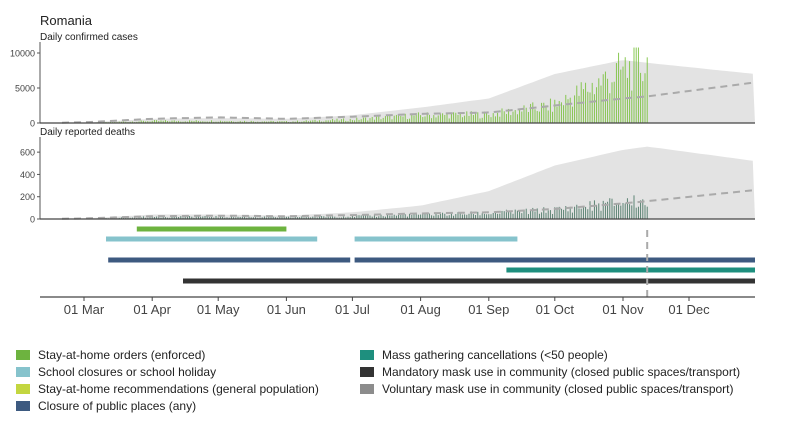 The width and height of the screenshot is (800, 422). I want to click on deaths-panel-title: Daily reported deaths, so click(88, 132).